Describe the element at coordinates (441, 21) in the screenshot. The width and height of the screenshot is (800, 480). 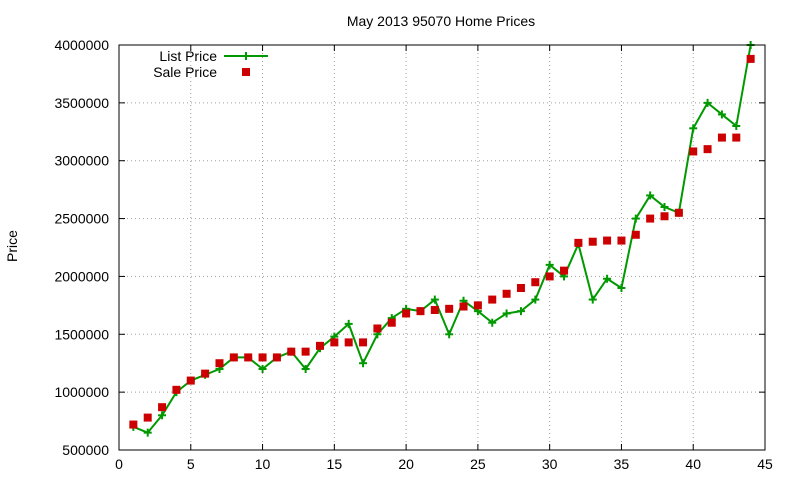
I see `chart-title: May 2013 95070 Home Prices` at that location.